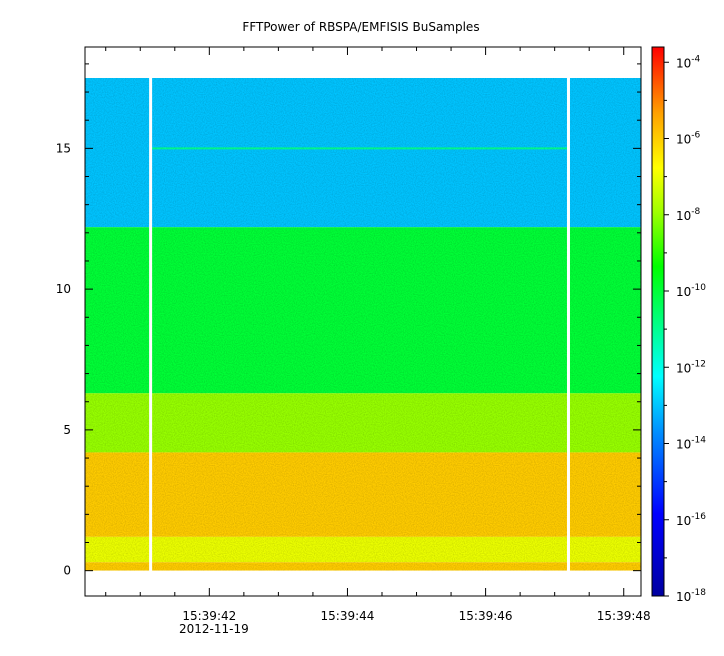  Describe the element at coordinates (658, 321) in the screenshot. I see `colorbar-gradient` at that location.